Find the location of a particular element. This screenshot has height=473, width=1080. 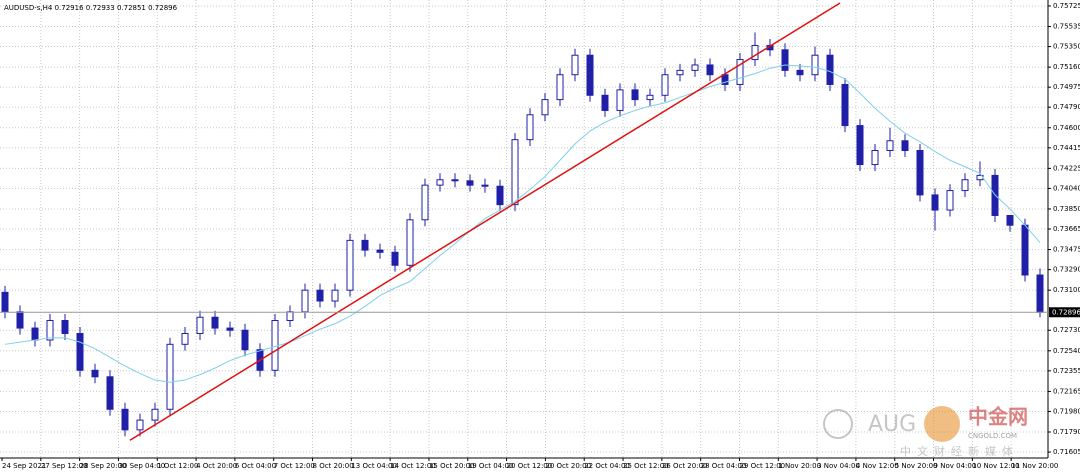

x-tick-label: 25 Oct 12:00 is located at coordinates (646, 466).